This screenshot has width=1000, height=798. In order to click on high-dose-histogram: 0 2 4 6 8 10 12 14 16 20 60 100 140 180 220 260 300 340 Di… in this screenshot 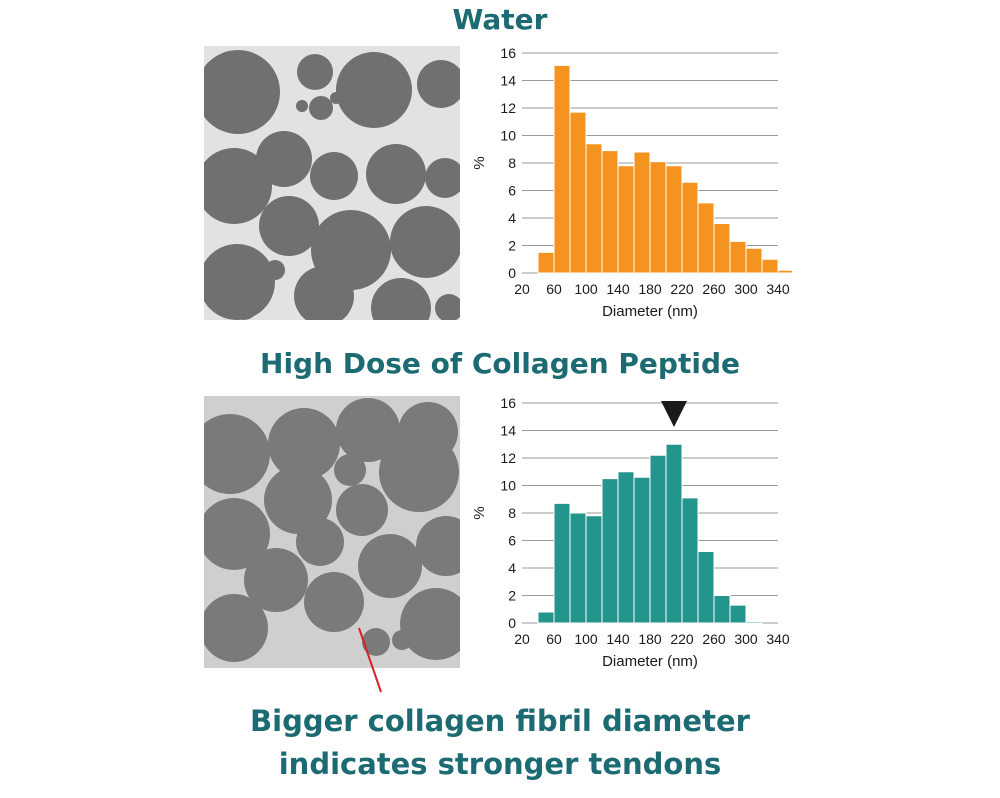, I will do `click(630, 532)`.